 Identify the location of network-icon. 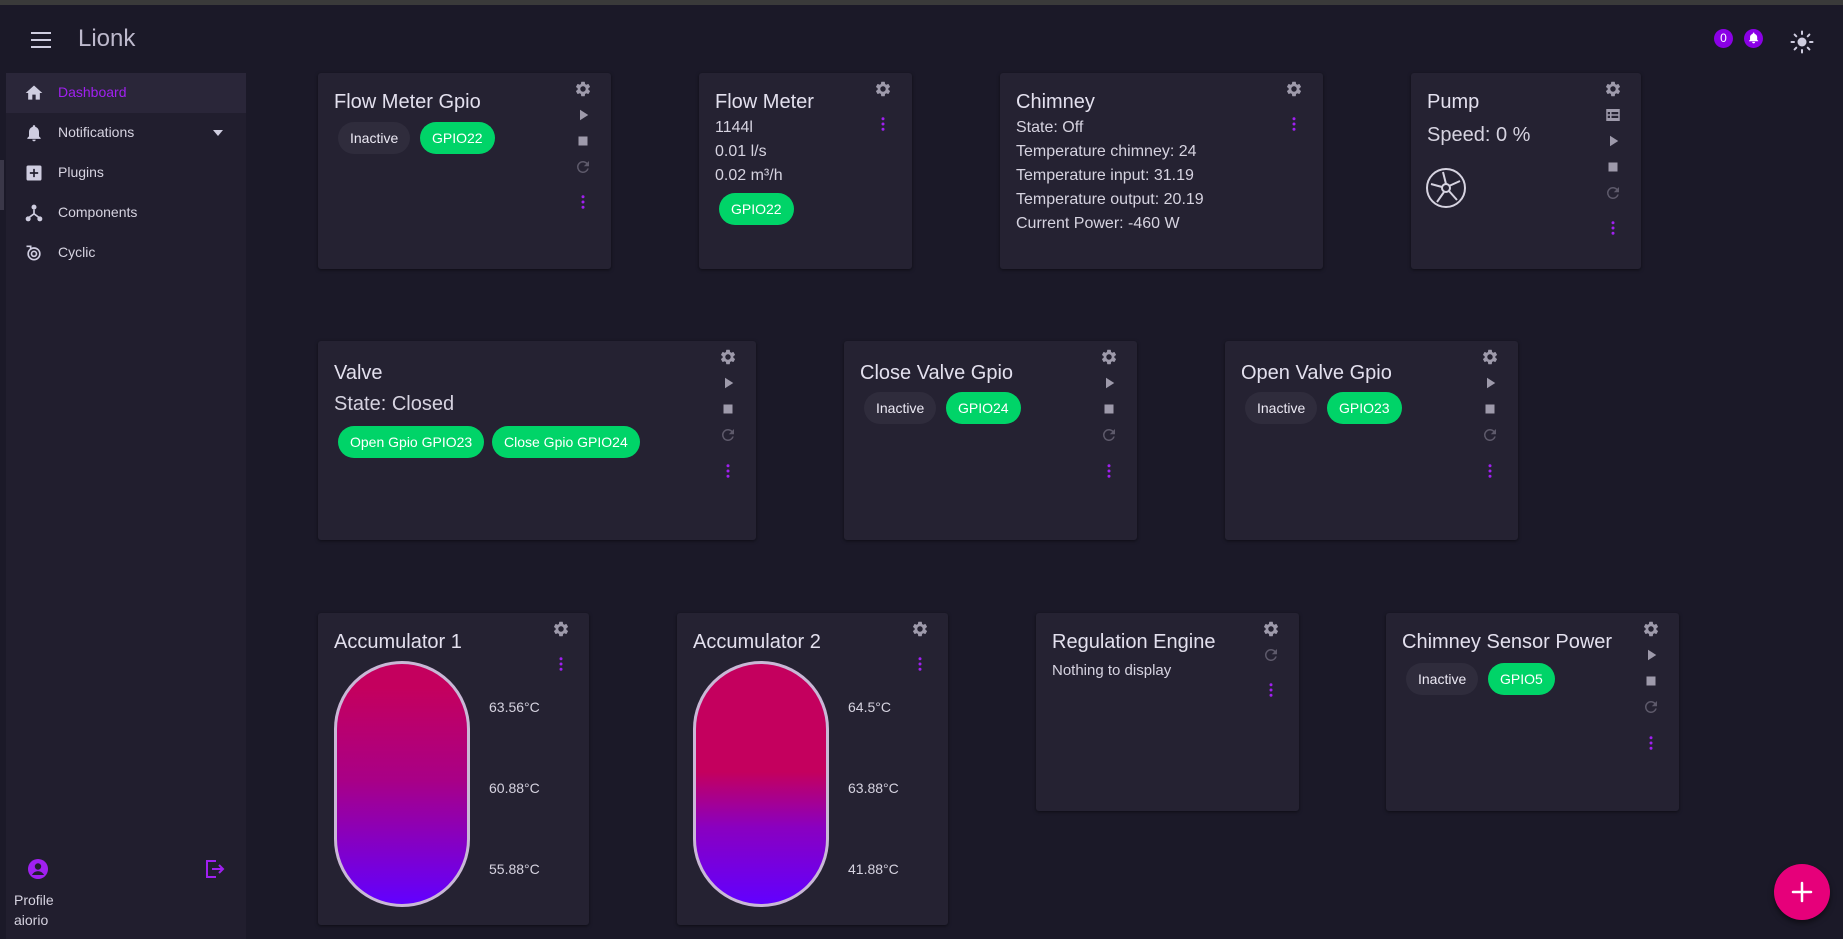
(34, 213).